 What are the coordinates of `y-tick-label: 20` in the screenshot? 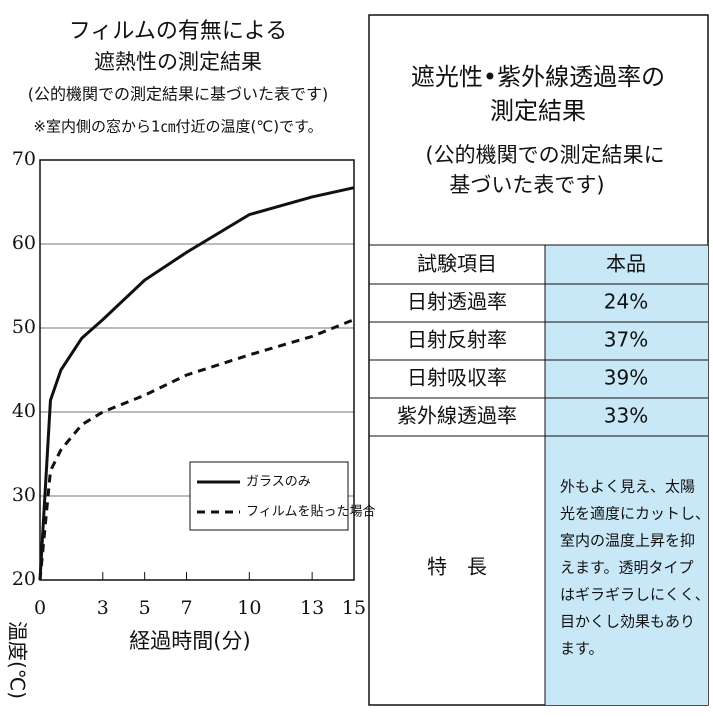 It's located at (24, 579).